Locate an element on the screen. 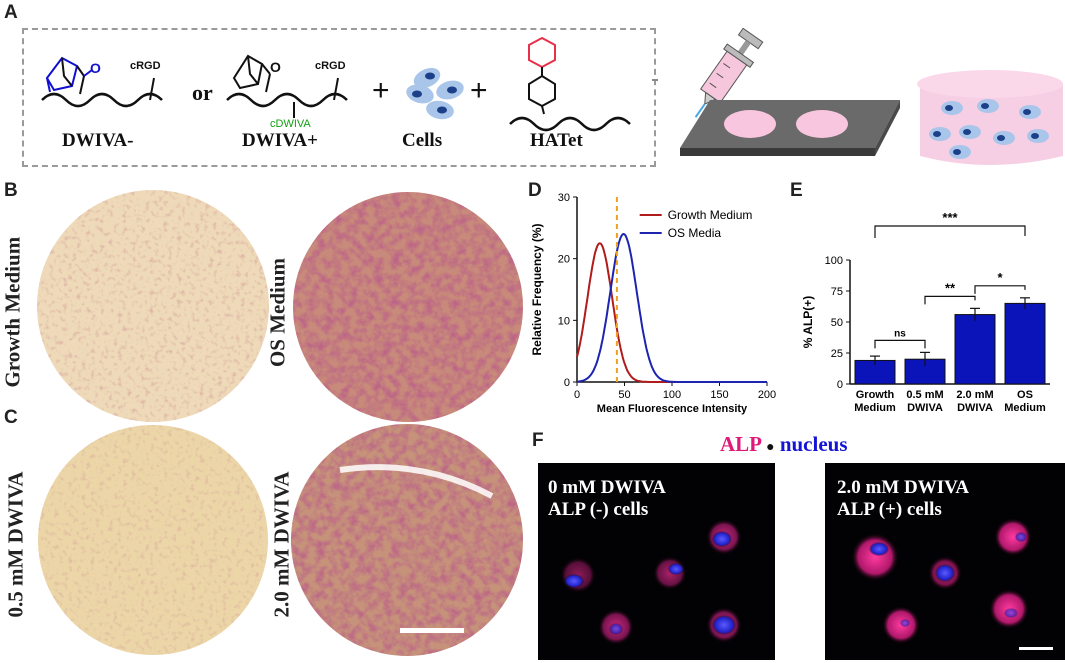  legend-label-0: Growth Medium is located at coordinates (710, 215).